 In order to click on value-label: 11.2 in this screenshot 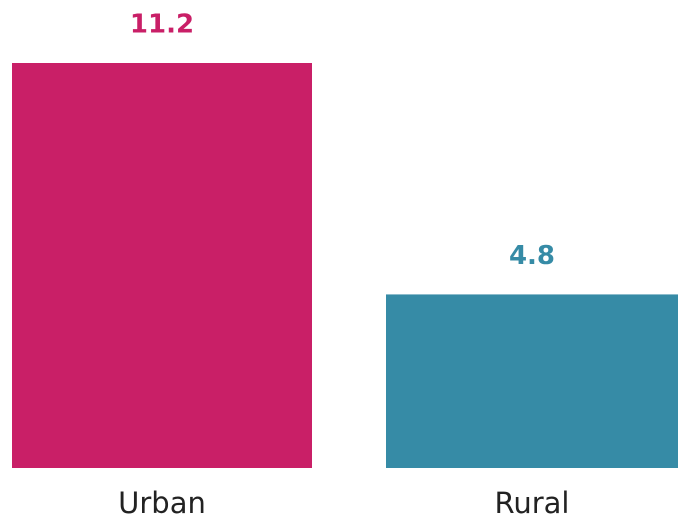, I will do `click(162, 25)`.